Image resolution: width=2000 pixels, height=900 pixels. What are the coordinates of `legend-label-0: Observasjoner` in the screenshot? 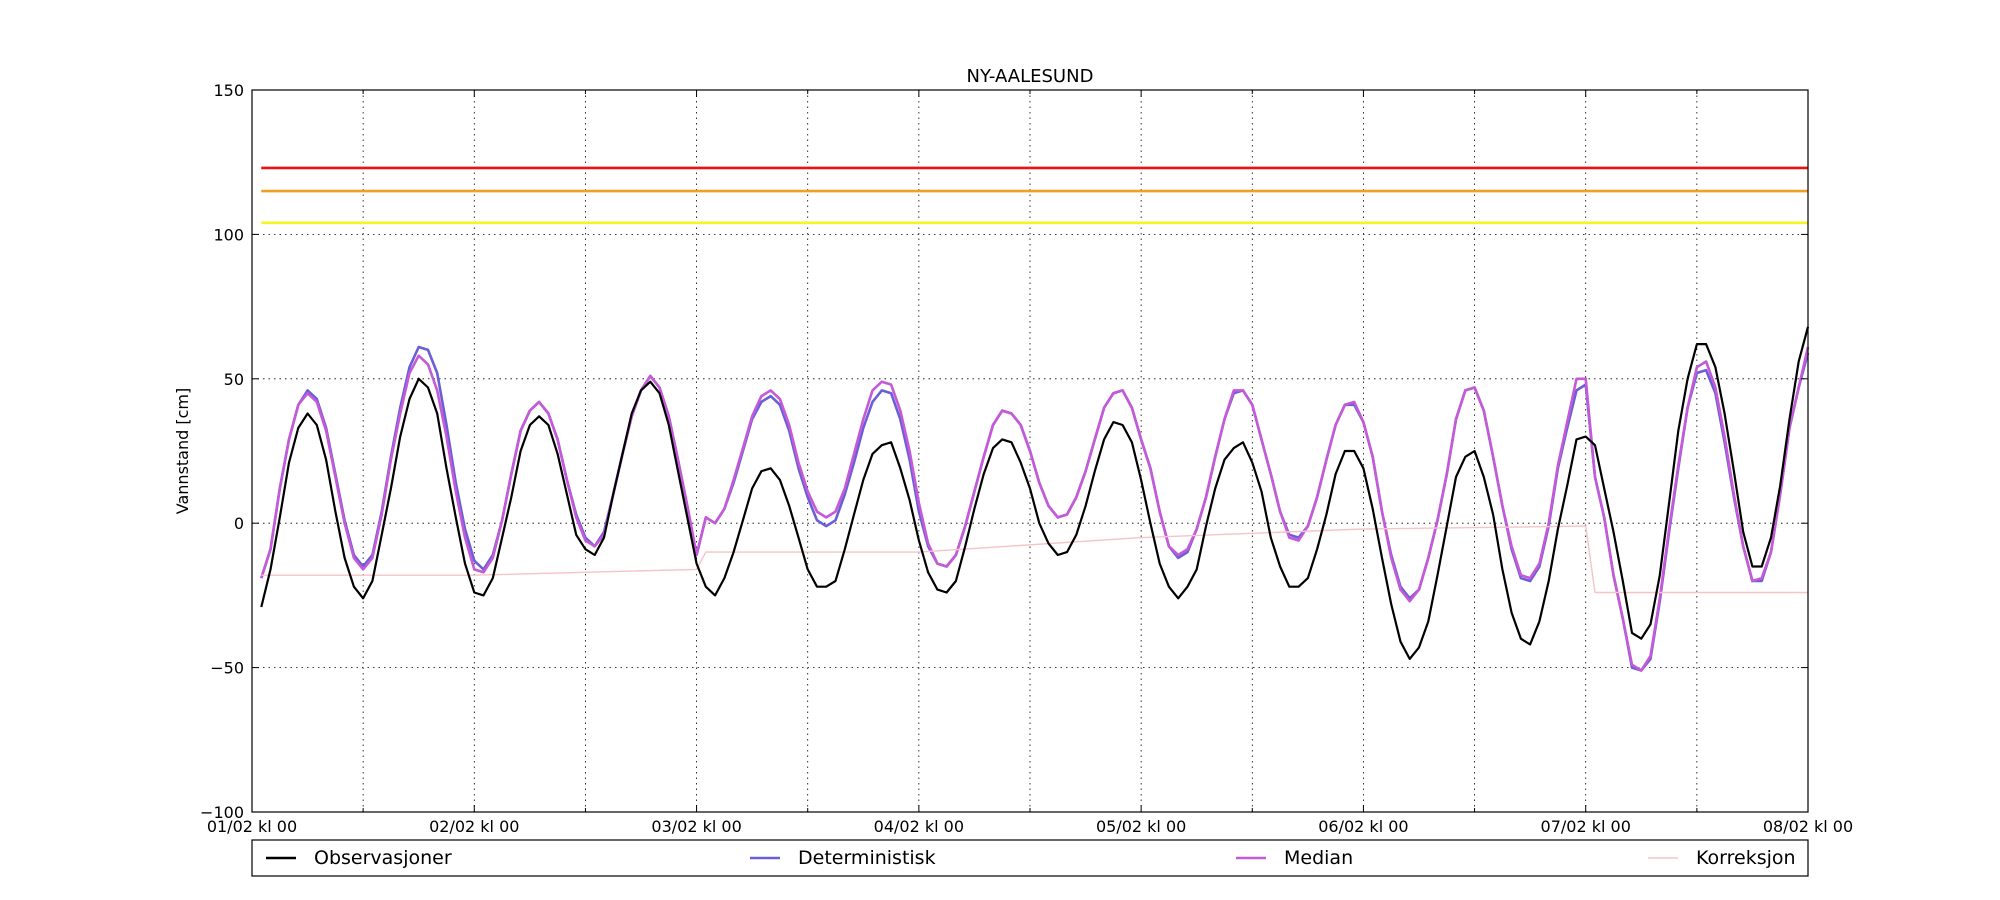 It's located at (383, 858).